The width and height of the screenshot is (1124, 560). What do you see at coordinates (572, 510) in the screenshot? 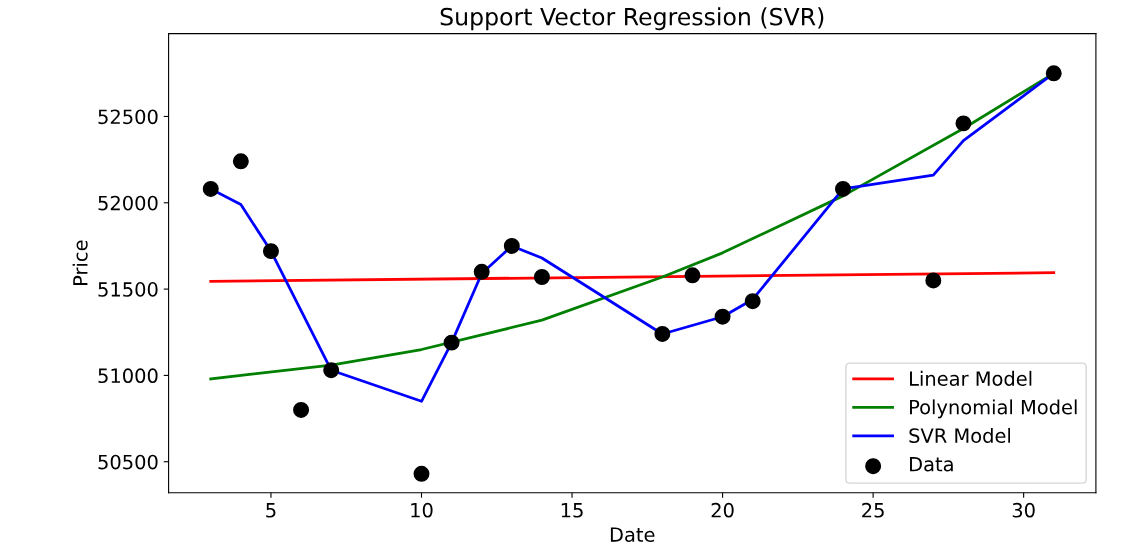
I see `x-tick-label: 15` at bounding box center [572, 510].